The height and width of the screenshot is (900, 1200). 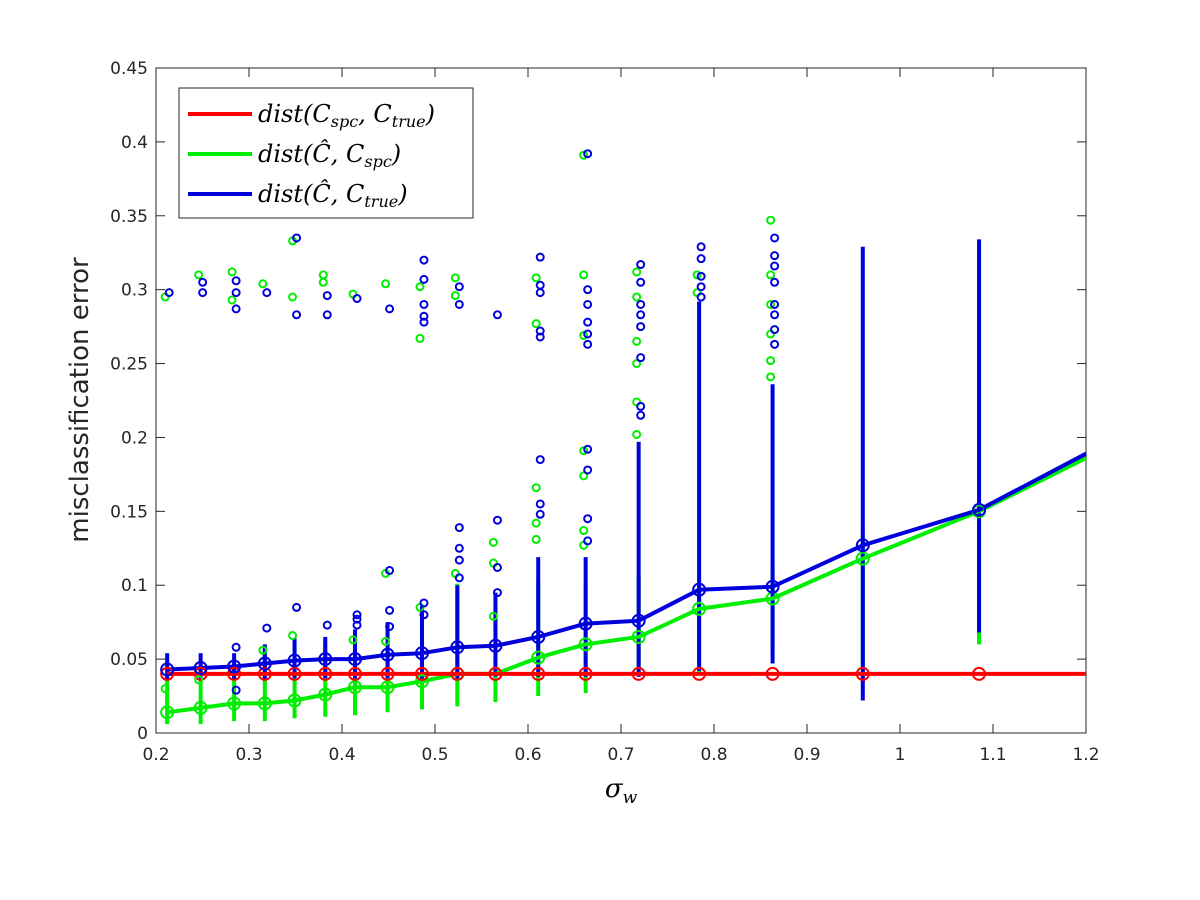 I want to click on x-tick-label: 1.2, so click(x=1085, y=755).